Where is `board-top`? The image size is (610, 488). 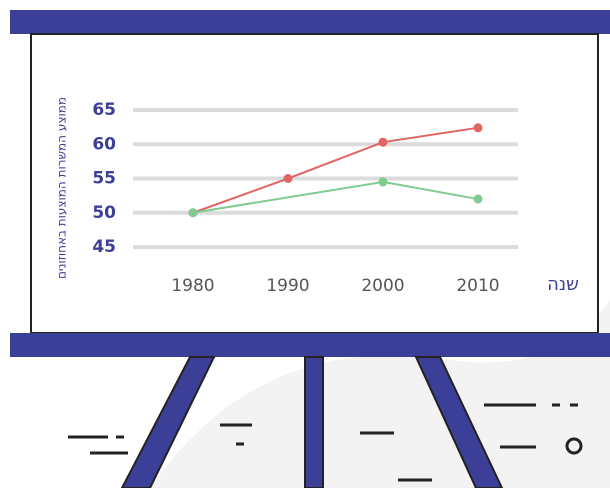 board-top is located at coordinates (310, 22).